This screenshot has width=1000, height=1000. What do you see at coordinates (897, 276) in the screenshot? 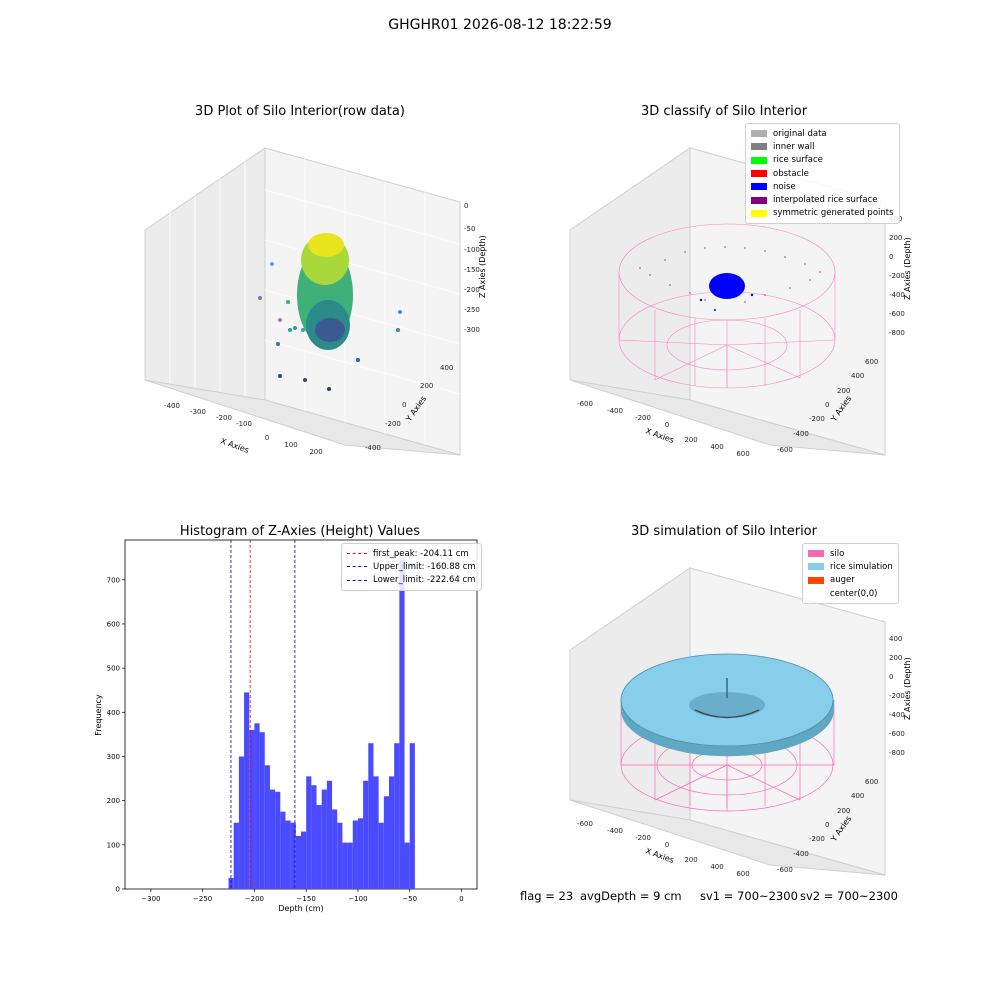
I see `classify-ztick: -200` at bounding box center [897, 276].